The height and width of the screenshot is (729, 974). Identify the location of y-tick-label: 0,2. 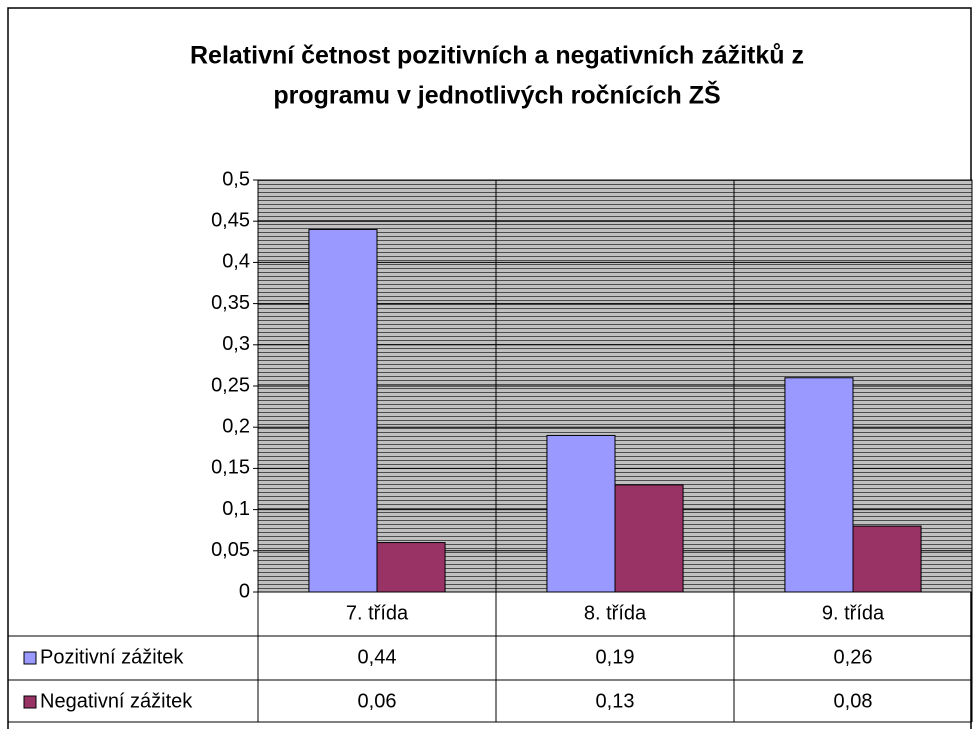
(236, 426).